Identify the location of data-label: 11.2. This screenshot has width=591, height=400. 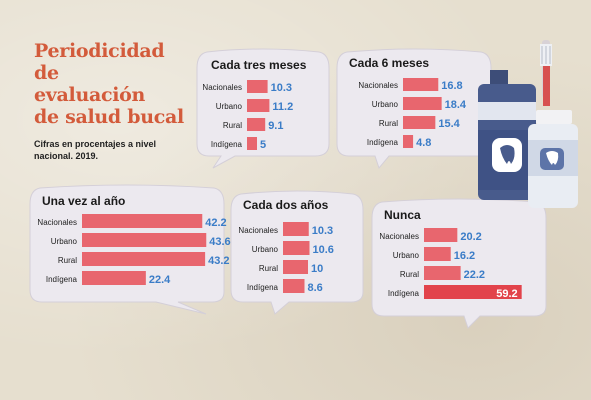
(282, 107).